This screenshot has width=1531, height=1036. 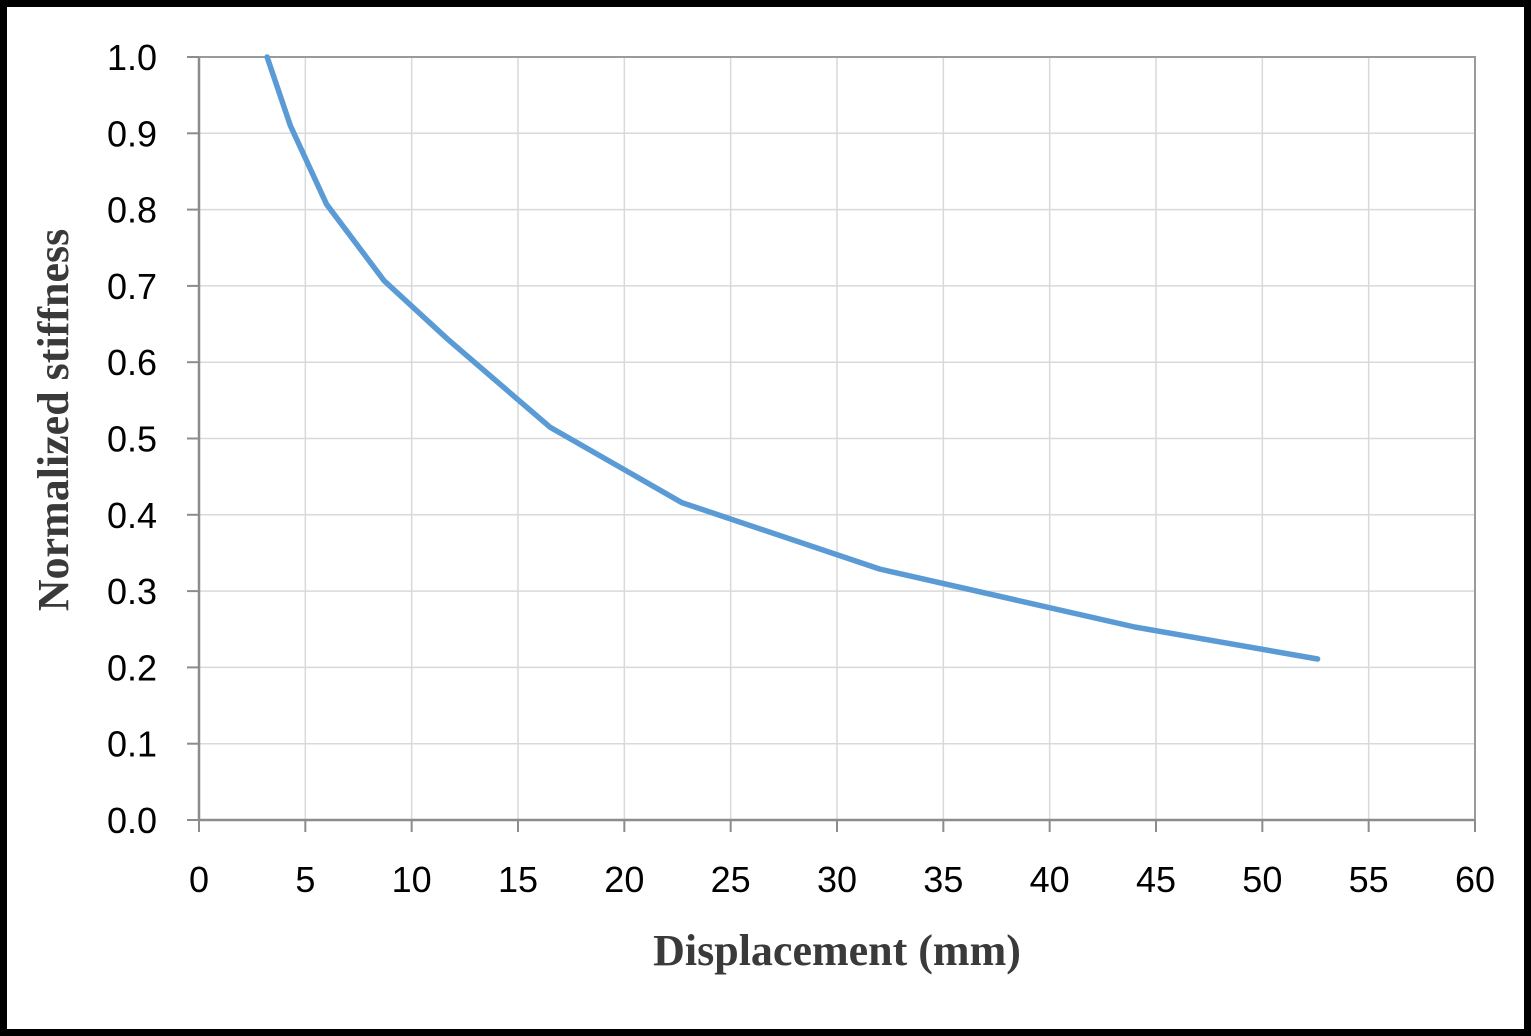 I want to click on y-tick-label: 1.0, so click(x=132, y=57).